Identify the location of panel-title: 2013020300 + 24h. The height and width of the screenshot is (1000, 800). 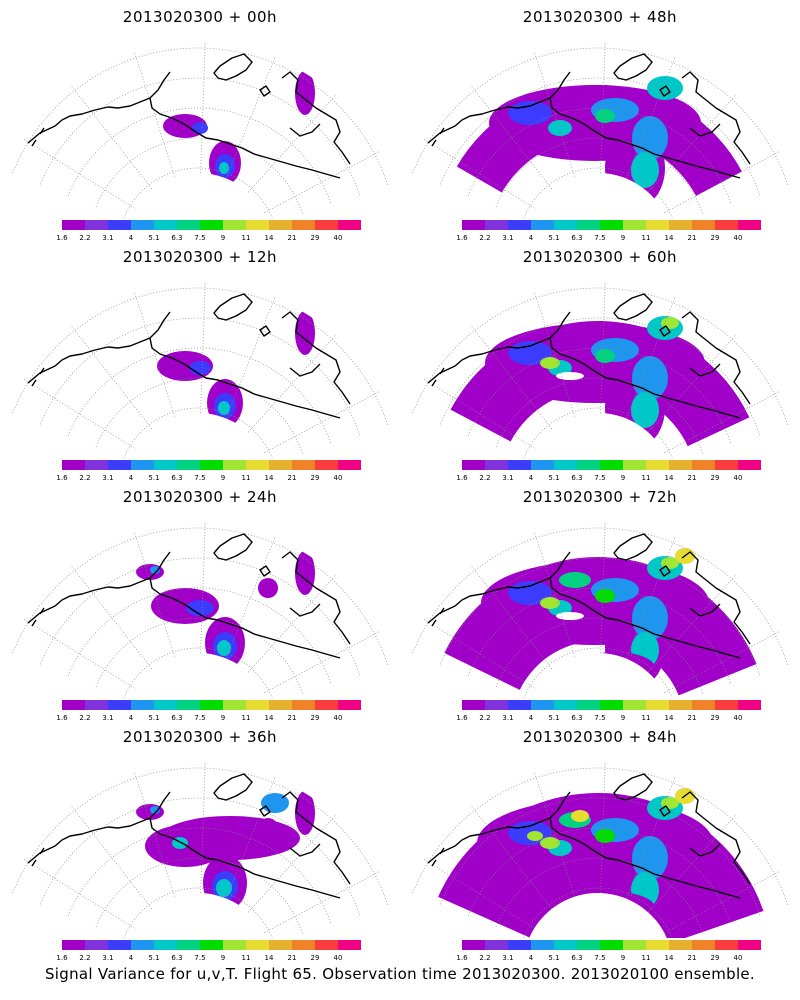
(200, 497).